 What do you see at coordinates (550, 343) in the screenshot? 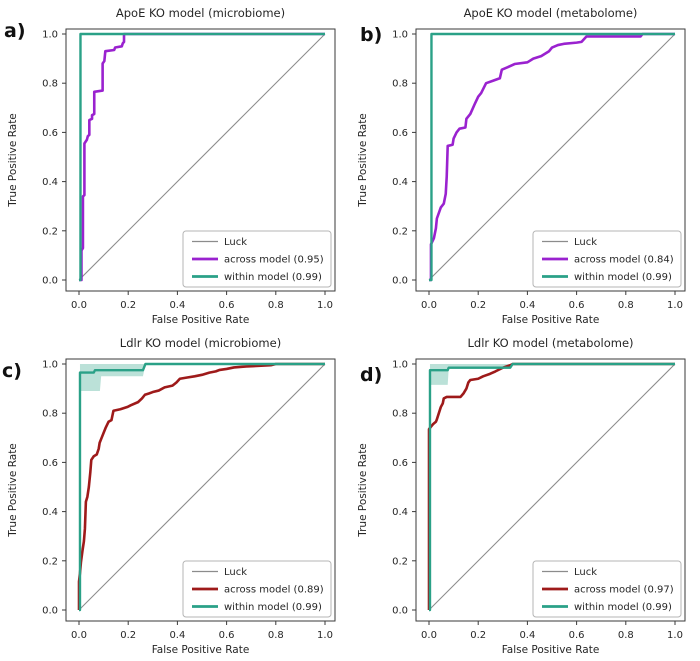
I see `plot-title: Ldlr KO model (metabolome)` at bounding box center [550, 343].